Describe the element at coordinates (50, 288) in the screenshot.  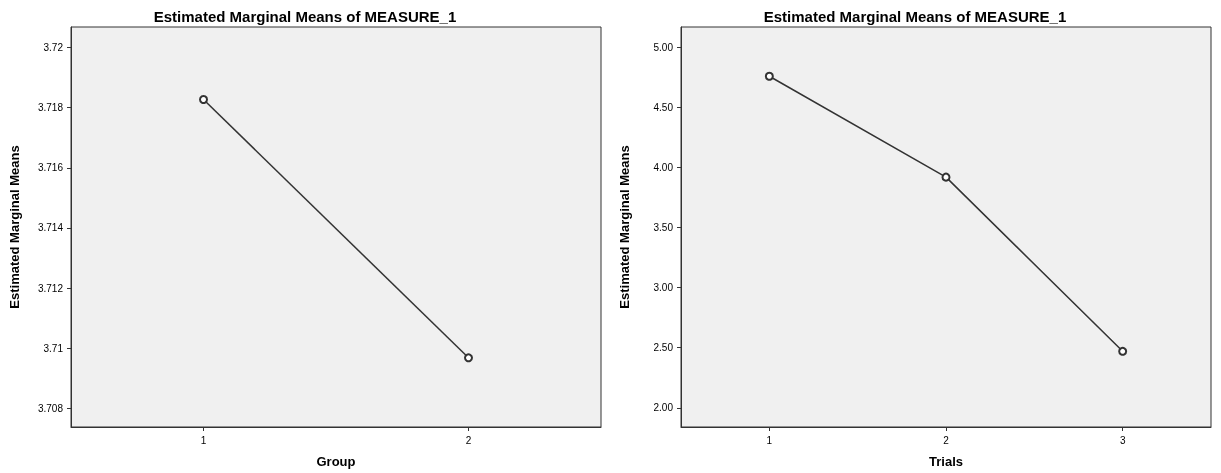
I see `y-tick-label: 3.712` at that location.